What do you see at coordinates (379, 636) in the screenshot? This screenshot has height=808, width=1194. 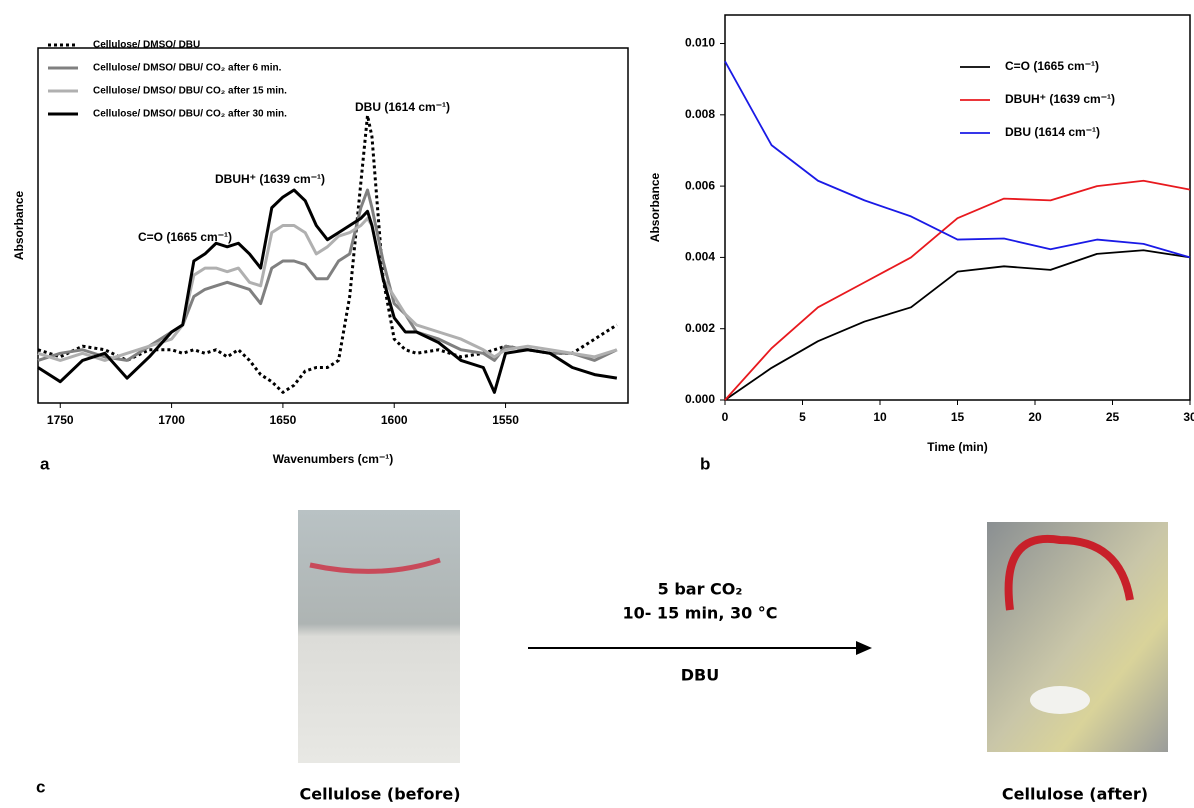 I see `photo-before` at bounding box center [379, 636].